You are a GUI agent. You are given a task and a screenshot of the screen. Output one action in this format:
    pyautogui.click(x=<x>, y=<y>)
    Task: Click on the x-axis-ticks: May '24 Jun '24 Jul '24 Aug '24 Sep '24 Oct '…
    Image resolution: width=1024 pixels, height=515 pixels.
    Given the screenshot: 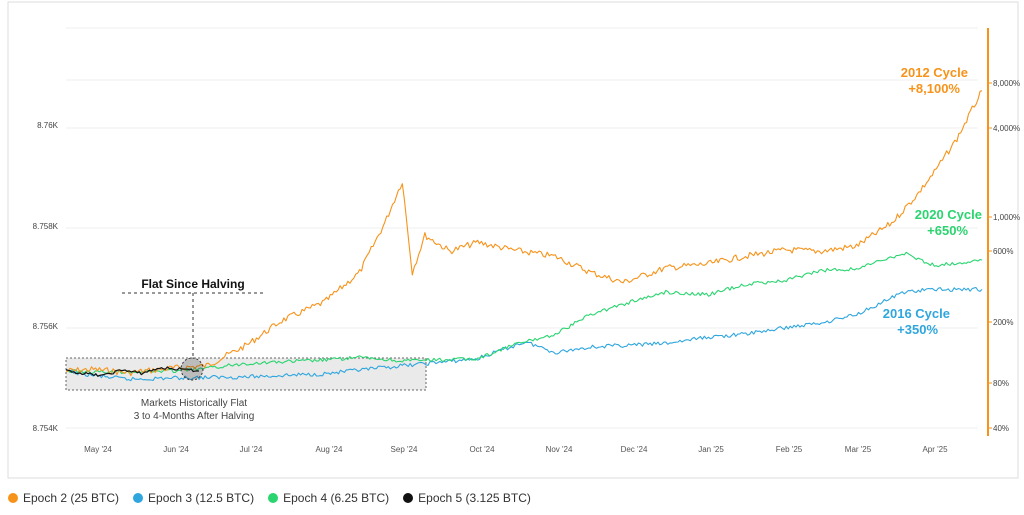 What is the action you would take?
    pyautogui.click(x=516, y=449)
    